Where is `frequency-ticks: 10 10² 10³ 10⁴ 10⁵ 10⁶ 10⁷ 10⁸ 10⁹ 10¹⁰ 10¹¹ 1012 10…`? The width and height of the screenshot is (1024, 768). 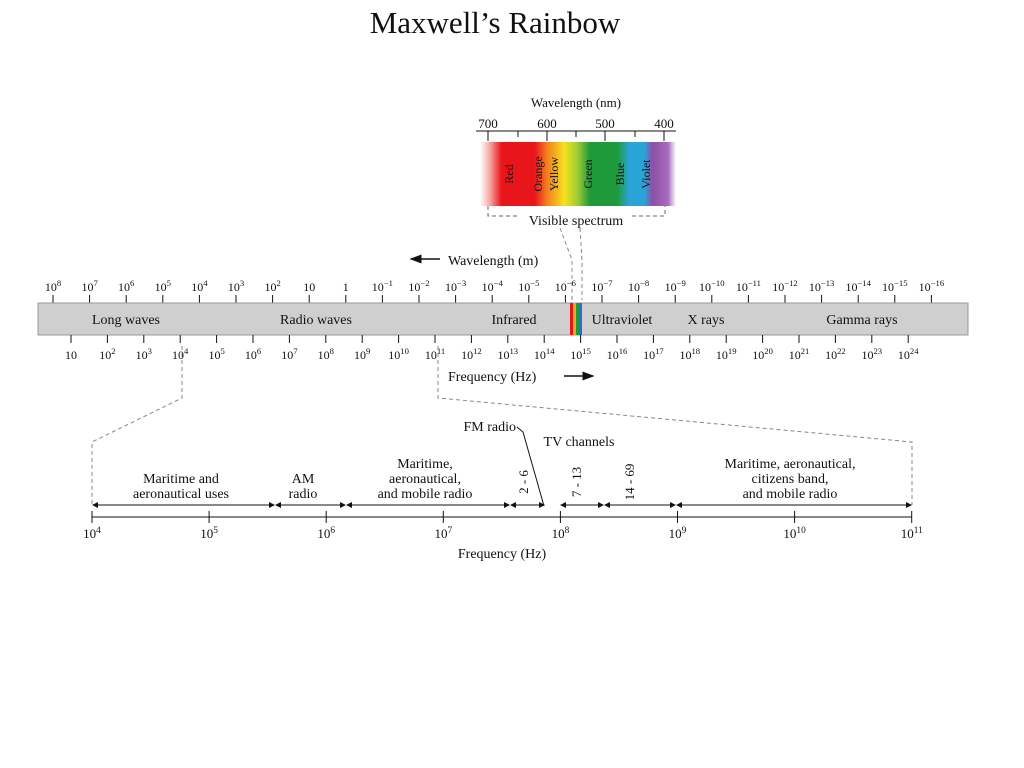 frequency-ticks: 10 10² 10³ 10⁴ 10⁵ 10⁶ 10⁷ 10⁸ 10⁹ 10¹⁰ 10¹¹ 1012 10… is located at coordinates (492, 348).